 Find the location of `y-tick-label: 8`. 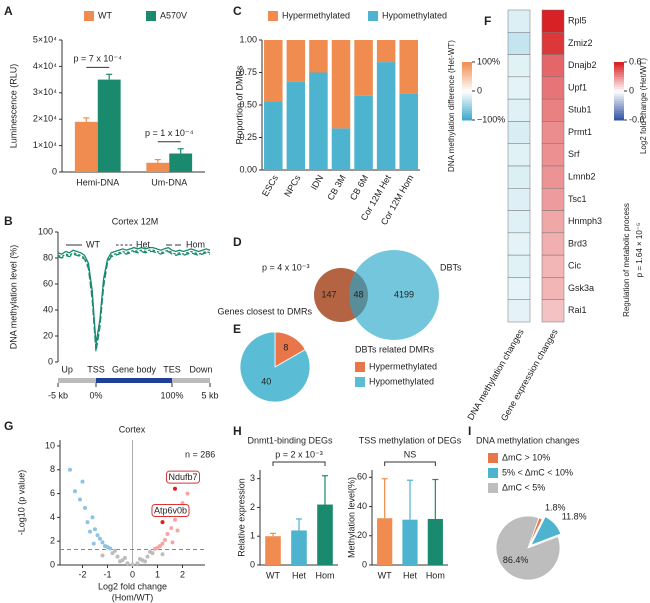

y-tick-label: 8 is located at coordinates (52, 469).